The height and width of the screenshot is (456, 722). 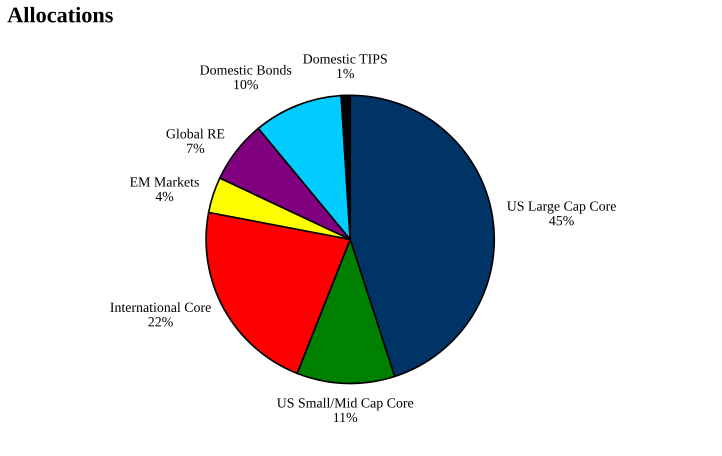 What do you see at coordinates (561, 207) in the screenshot?
I see `slice-label: US Large Cap Core` at bounding box center [561, 207].